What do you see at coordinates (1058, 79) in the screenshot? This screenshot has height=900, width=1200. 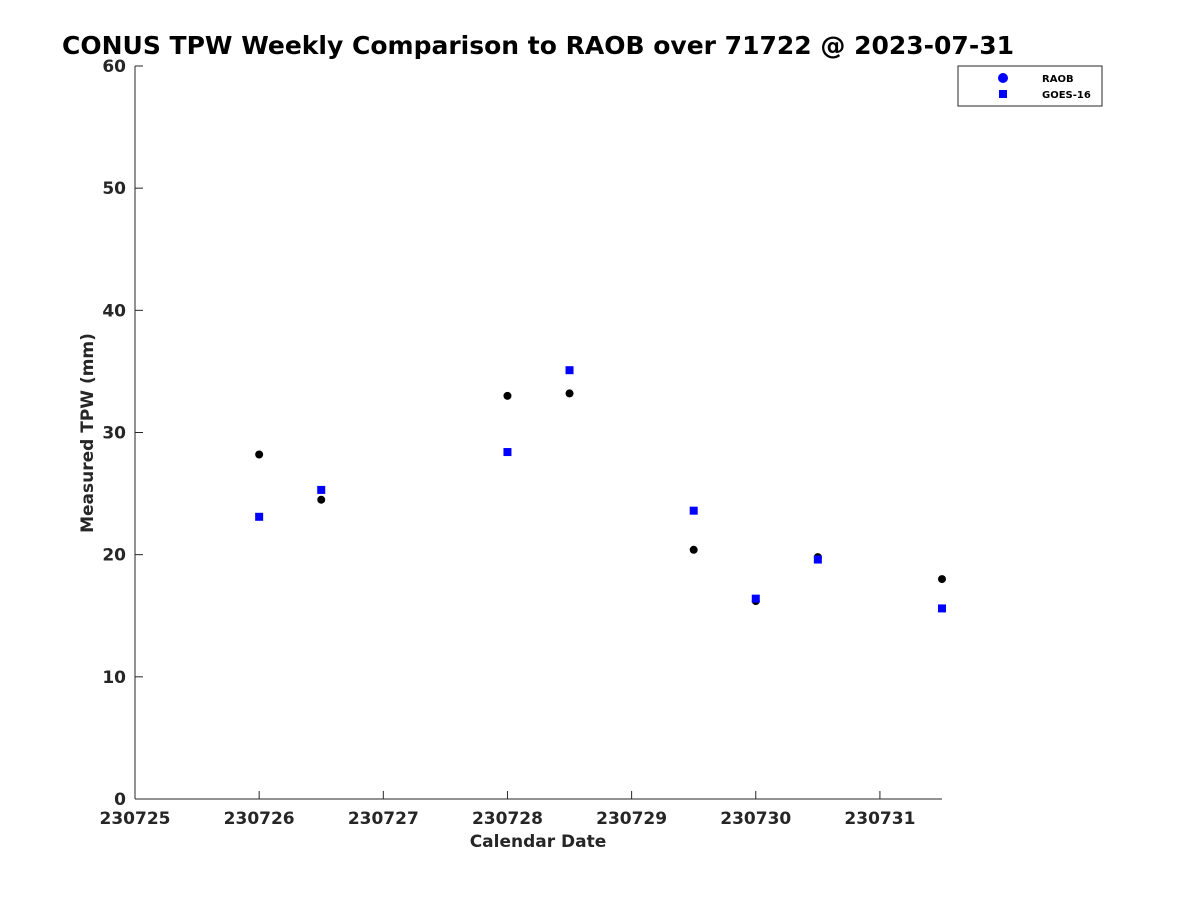 I see `legend-label-raob: RAOB` at bounding box center [1058, 79].